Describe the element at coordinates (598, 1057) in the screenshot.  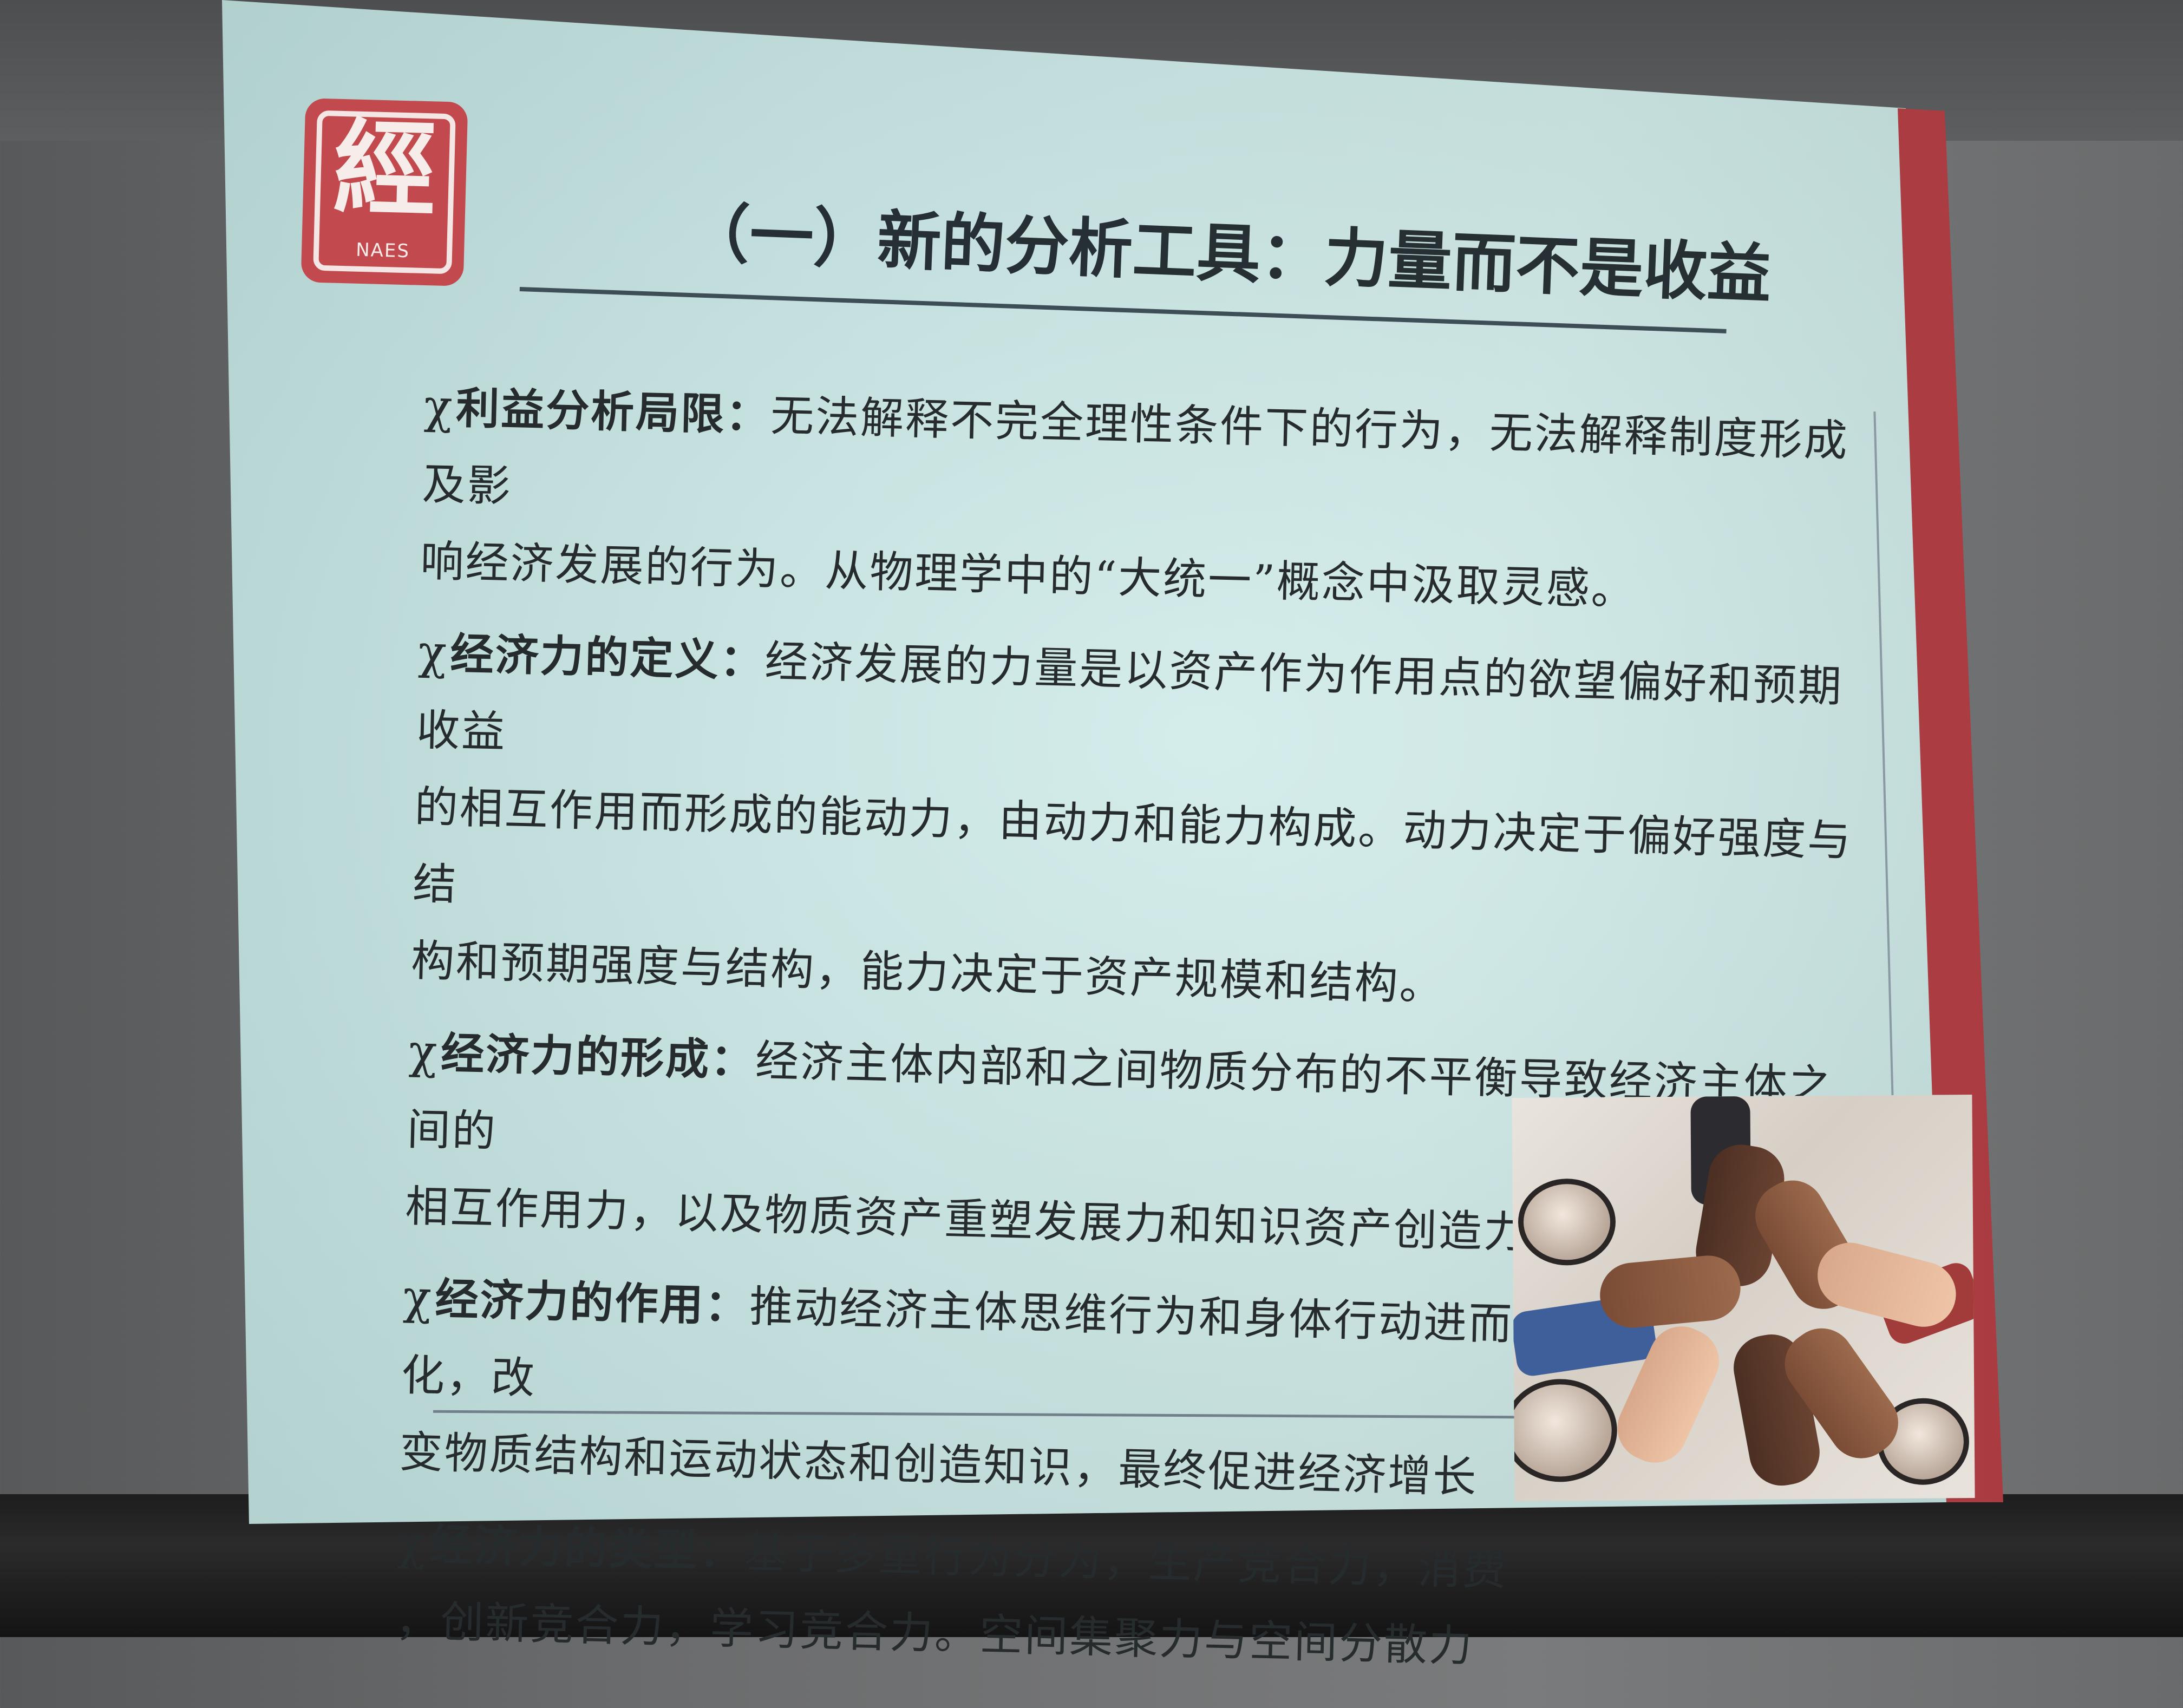
I see `bullet-heading: 经济力的形成：` at that location.